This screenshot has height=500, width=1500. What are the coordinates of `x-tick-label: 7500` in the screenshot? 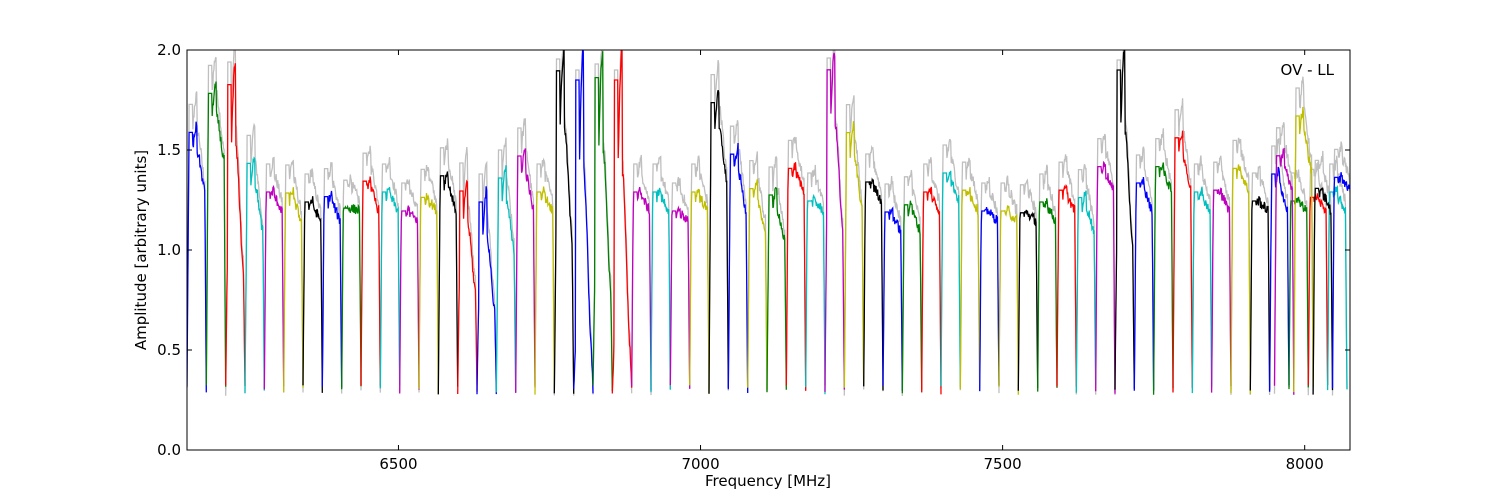 It's located at (1003, 464).